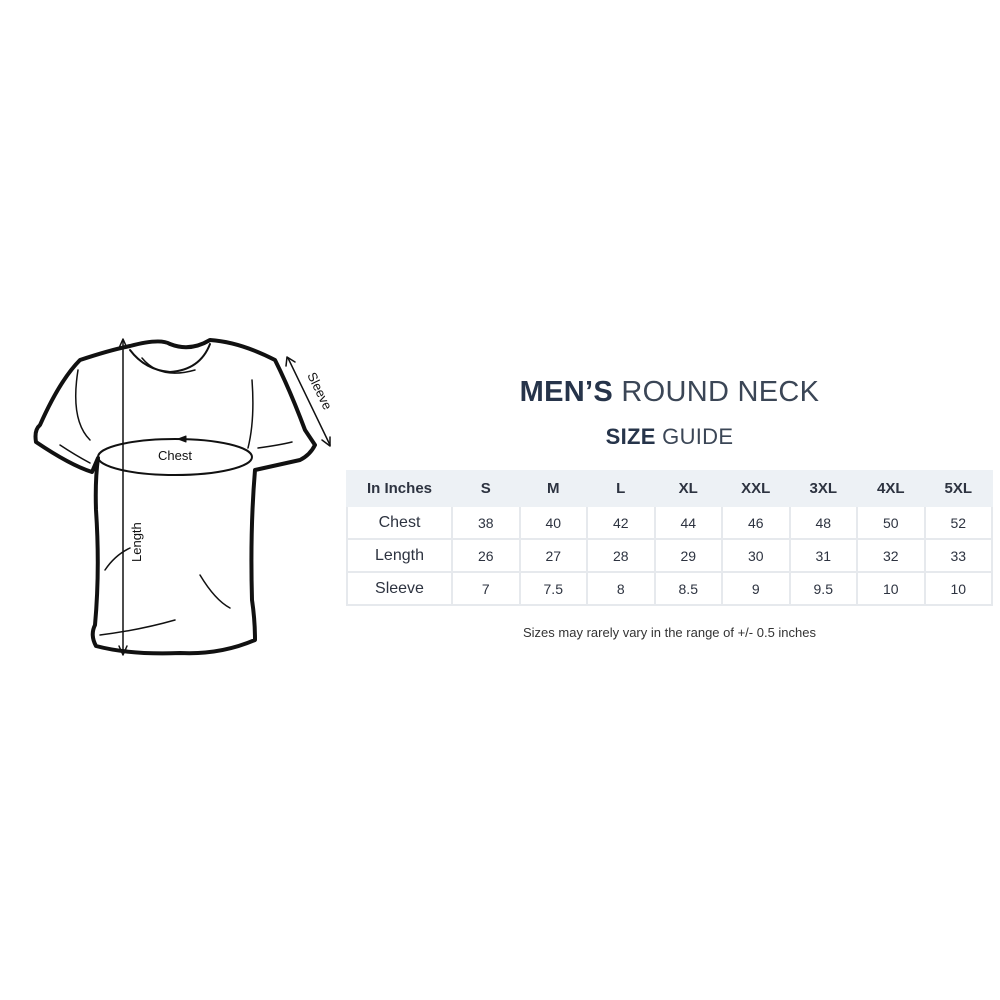 The image size is (1000, 1000). I want to click on header-size: XXL, so click(756, 488).